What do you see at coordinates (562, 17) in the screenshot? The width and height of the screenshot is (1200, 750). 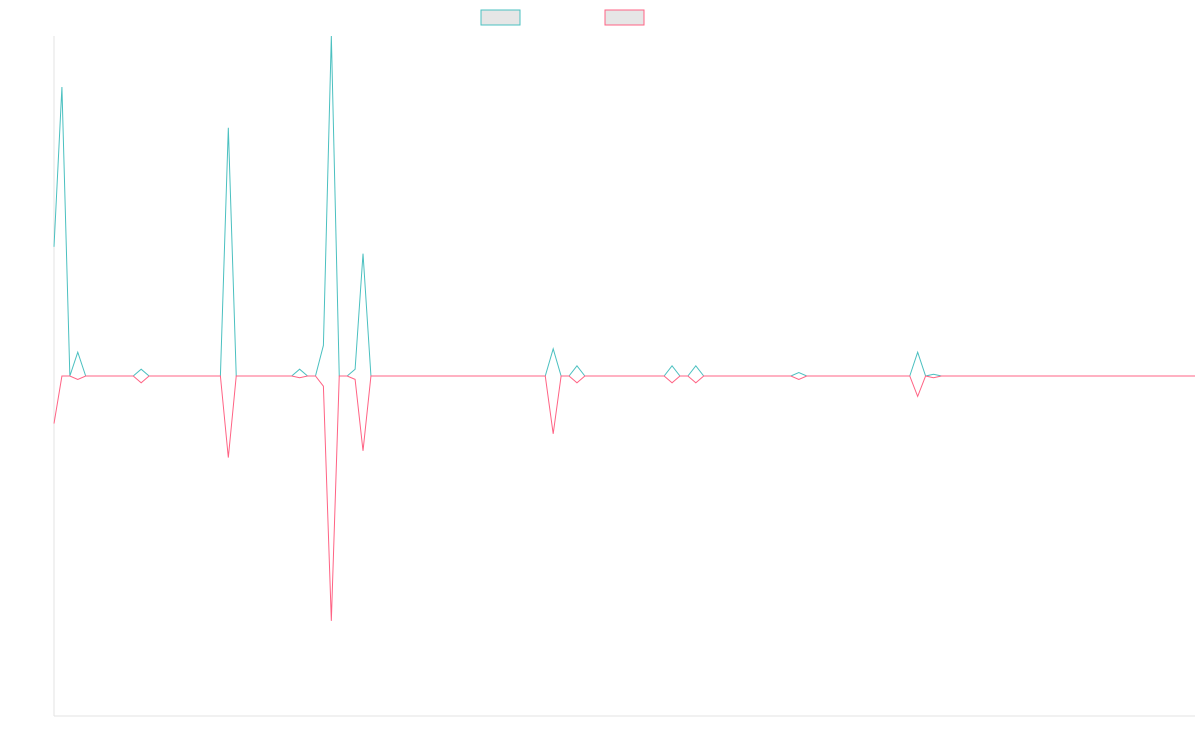 I see `legend` at bounding box center [562, 17].